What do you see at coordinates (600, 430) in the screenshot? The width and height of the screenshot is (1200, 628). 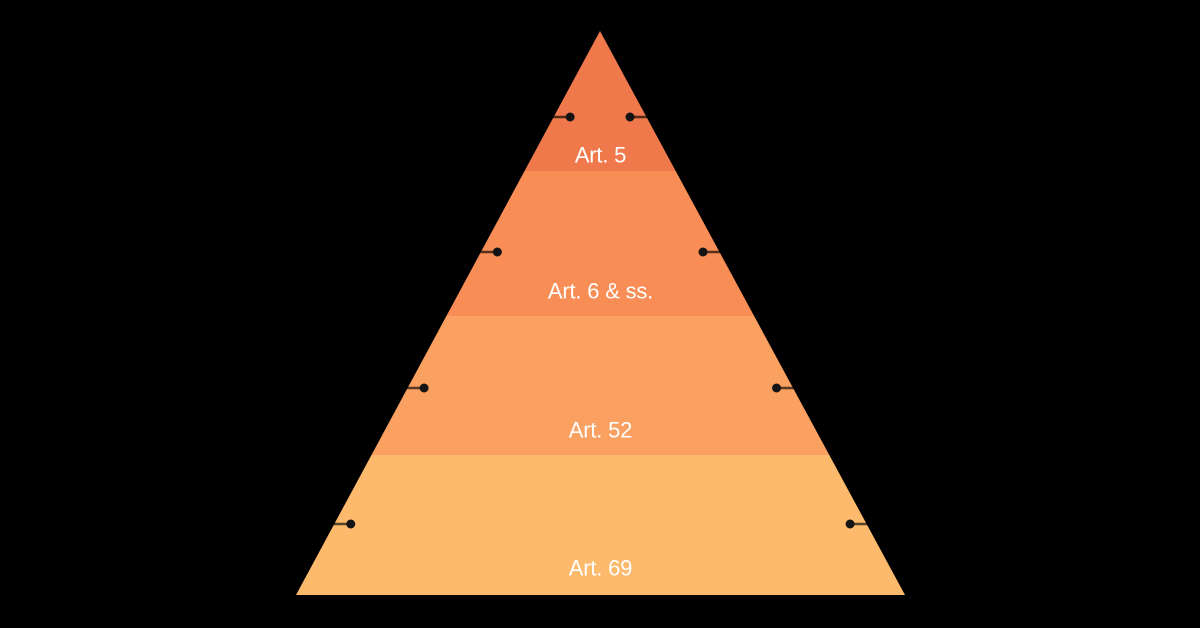 I see `pyramid-level-label: Art. 52` at bounding box center [600, 430].